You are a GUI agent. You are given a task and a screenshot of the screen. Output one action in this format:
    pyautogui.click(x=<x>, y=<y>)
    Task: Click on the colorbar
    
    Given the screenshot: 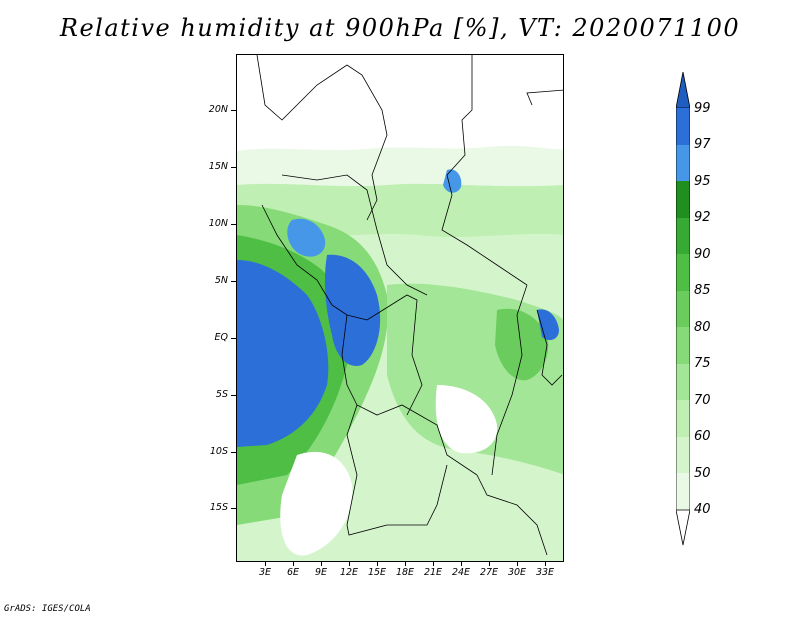 What is the action you would take?
    pyautogui.click(x=683, y=309)
    